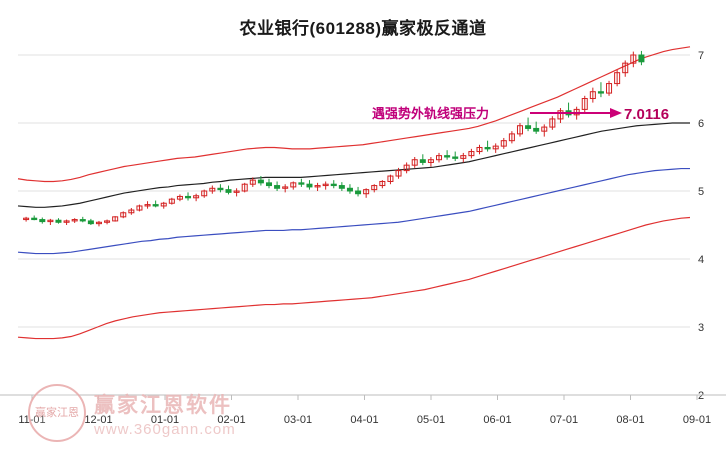 Image resolution: width=726 pixels, height=450 pixels. I want to click on annotation-arrow-head, so click(616, 113).